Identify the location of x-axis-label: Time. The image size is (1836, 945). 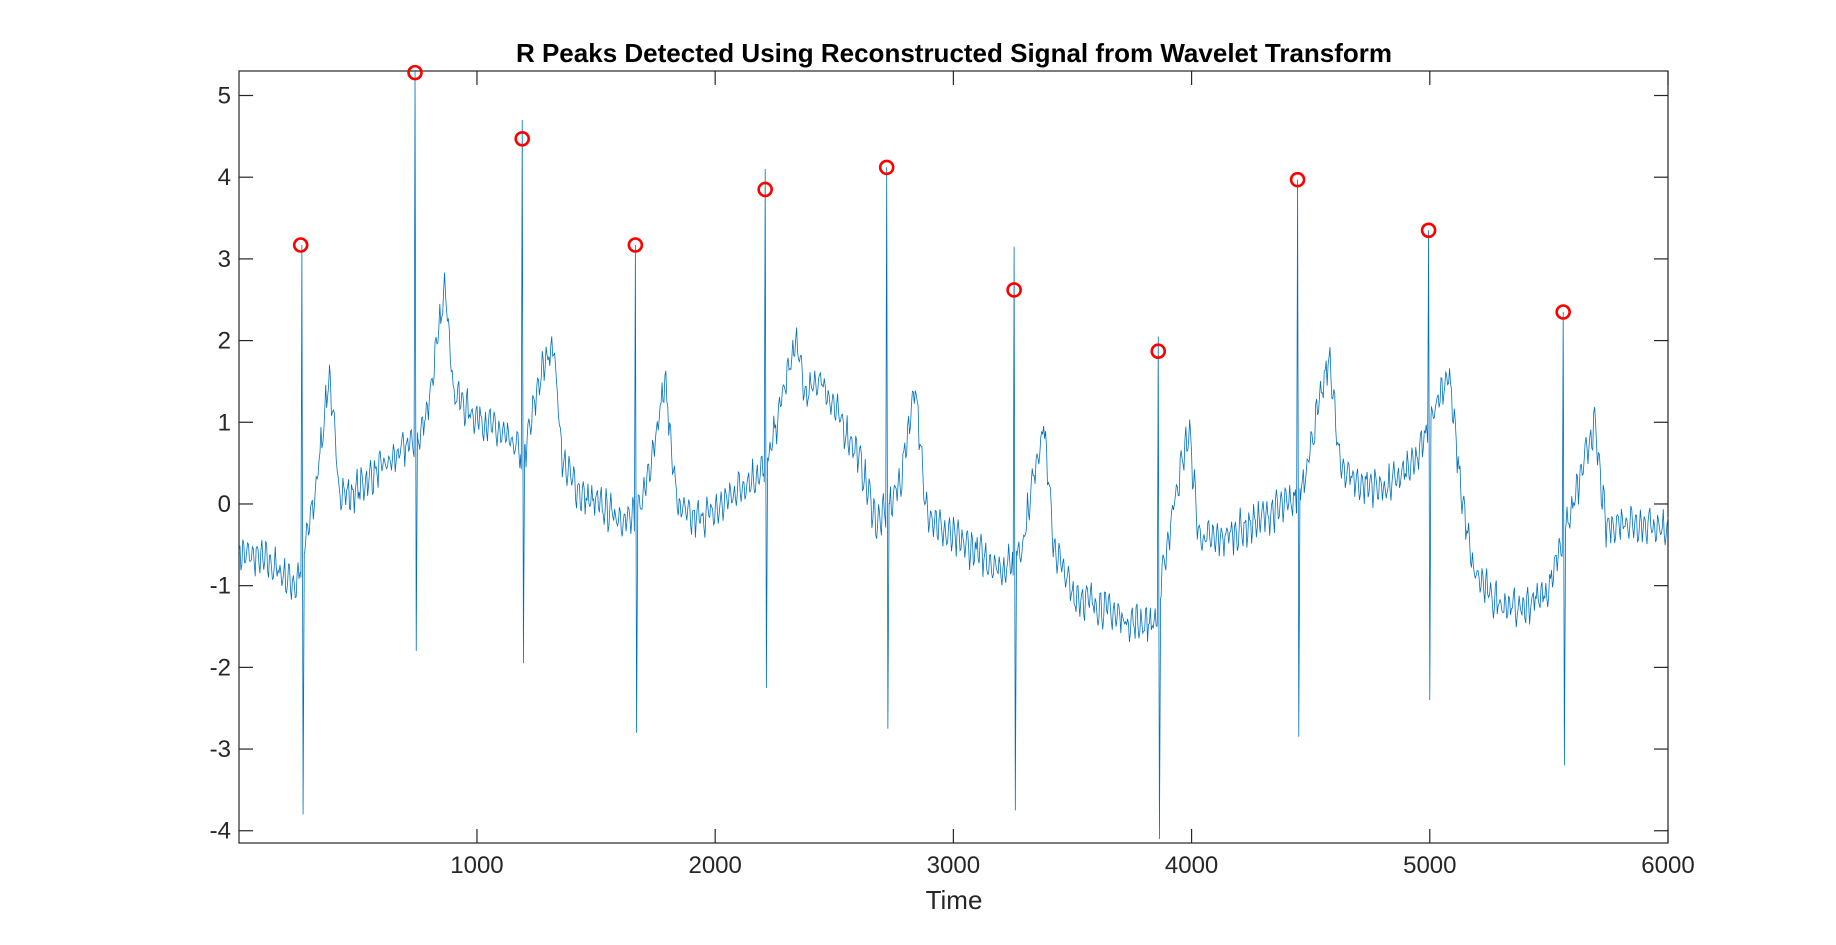
(954, 900).